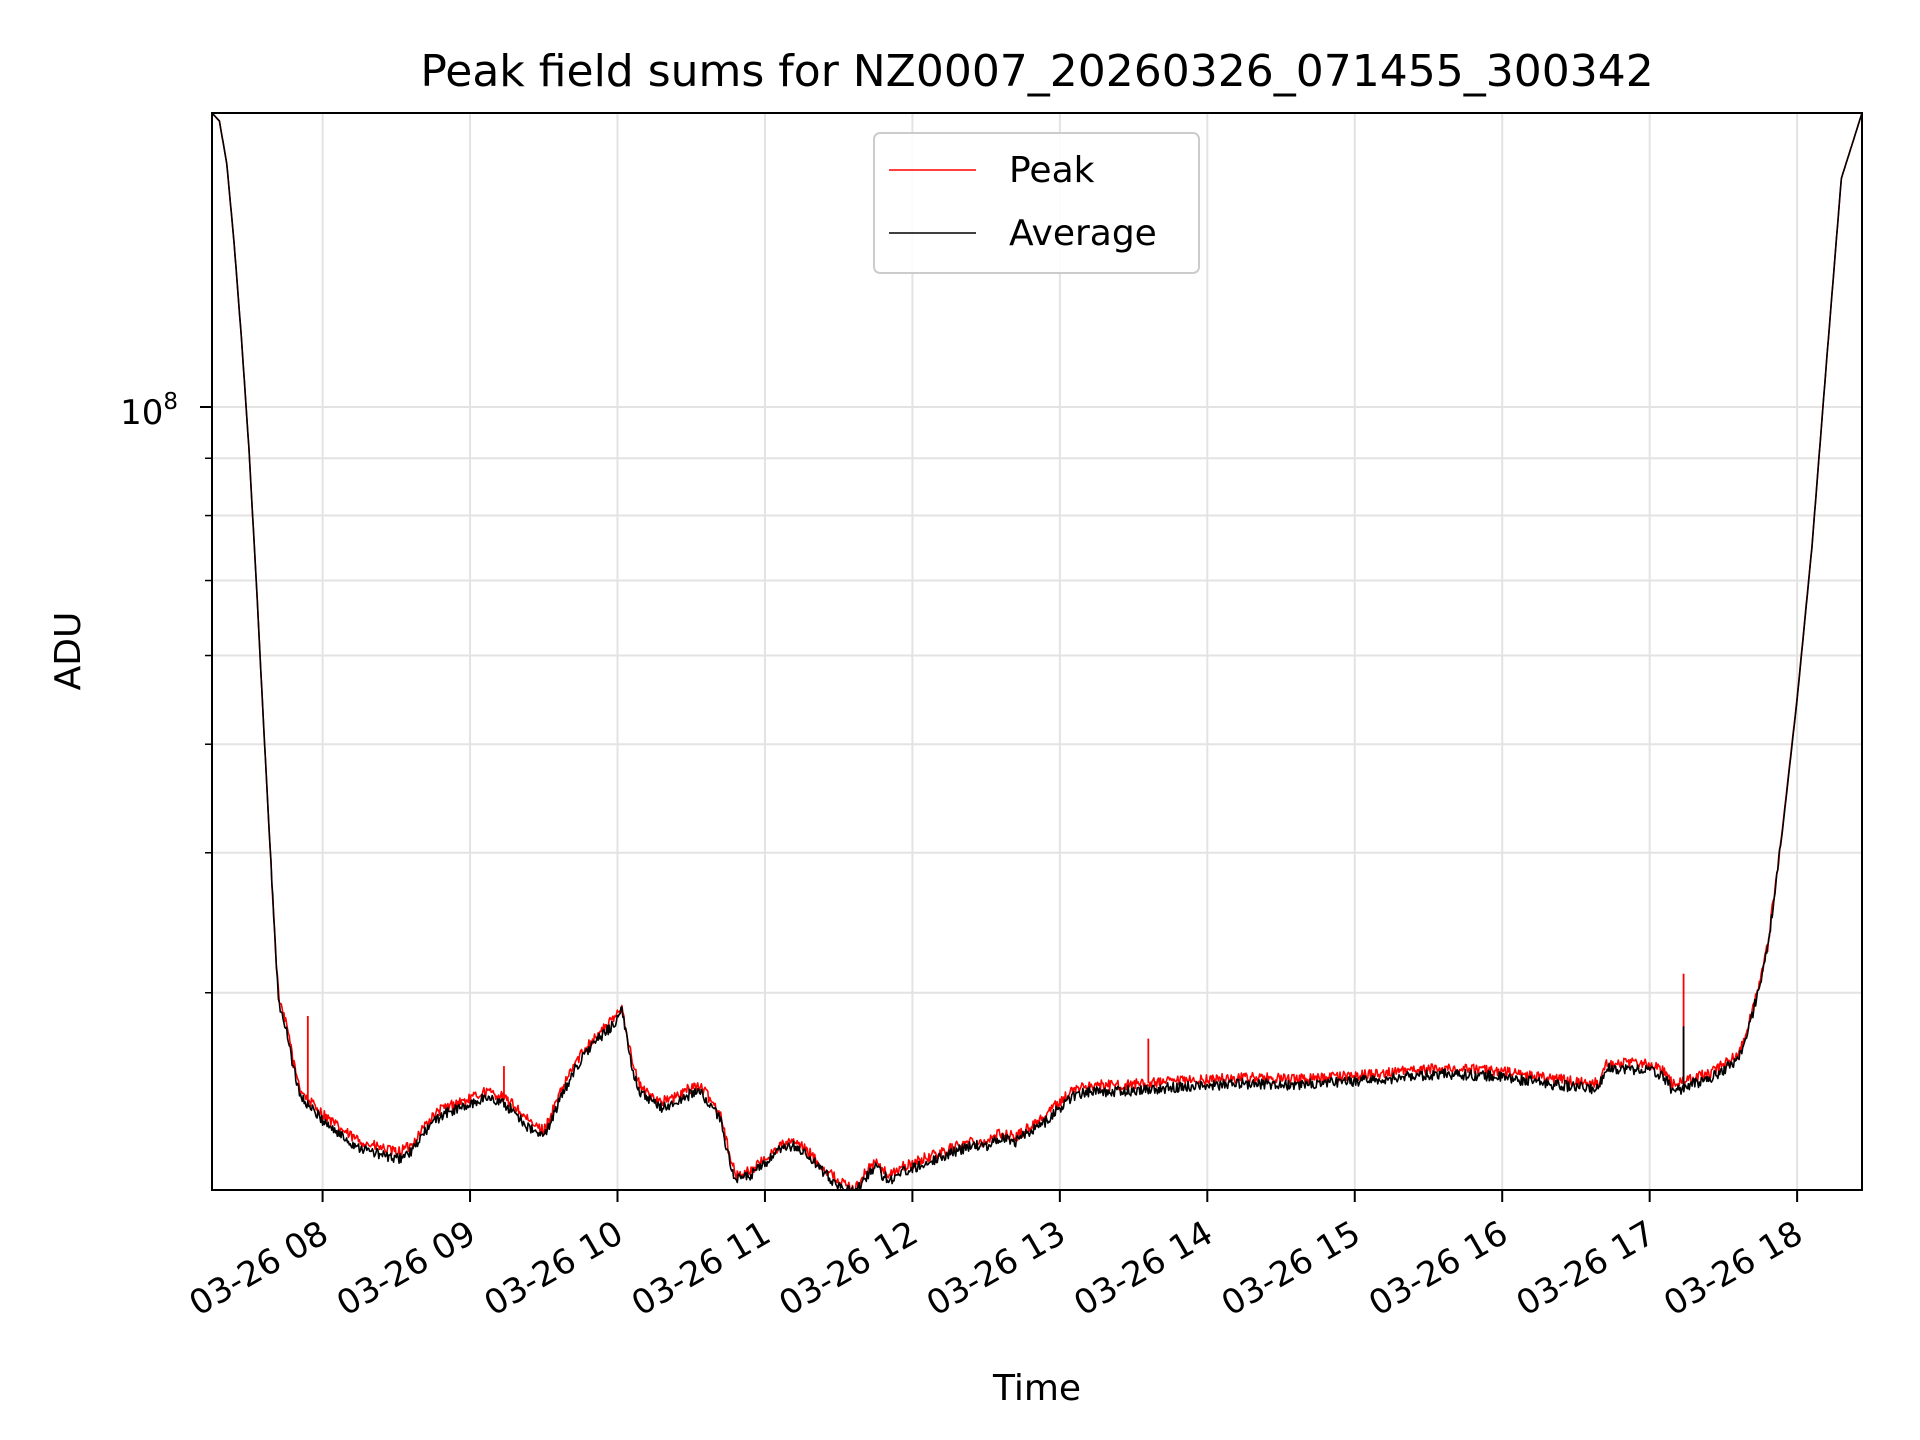 The image size is (1920, 1440). I want to click on y-axis-label: ADU, so click(68, 651).